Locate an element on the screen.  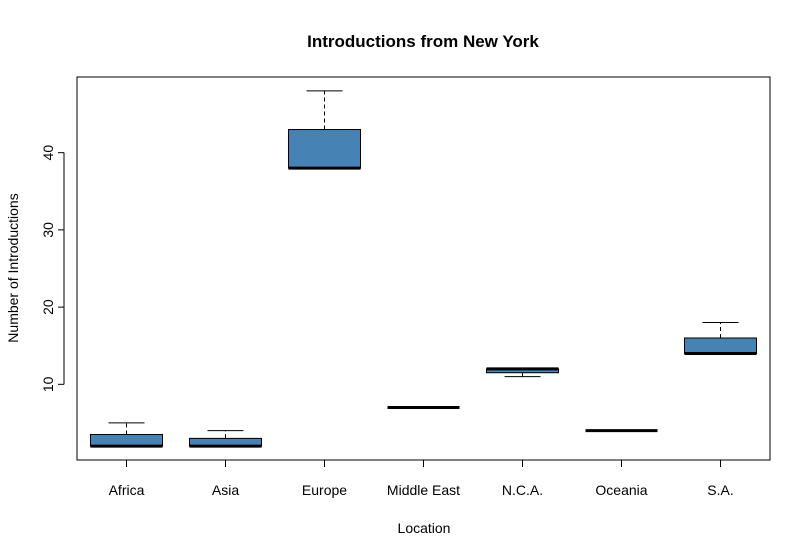
box-n-c-a is located at coordinates (522, 372).